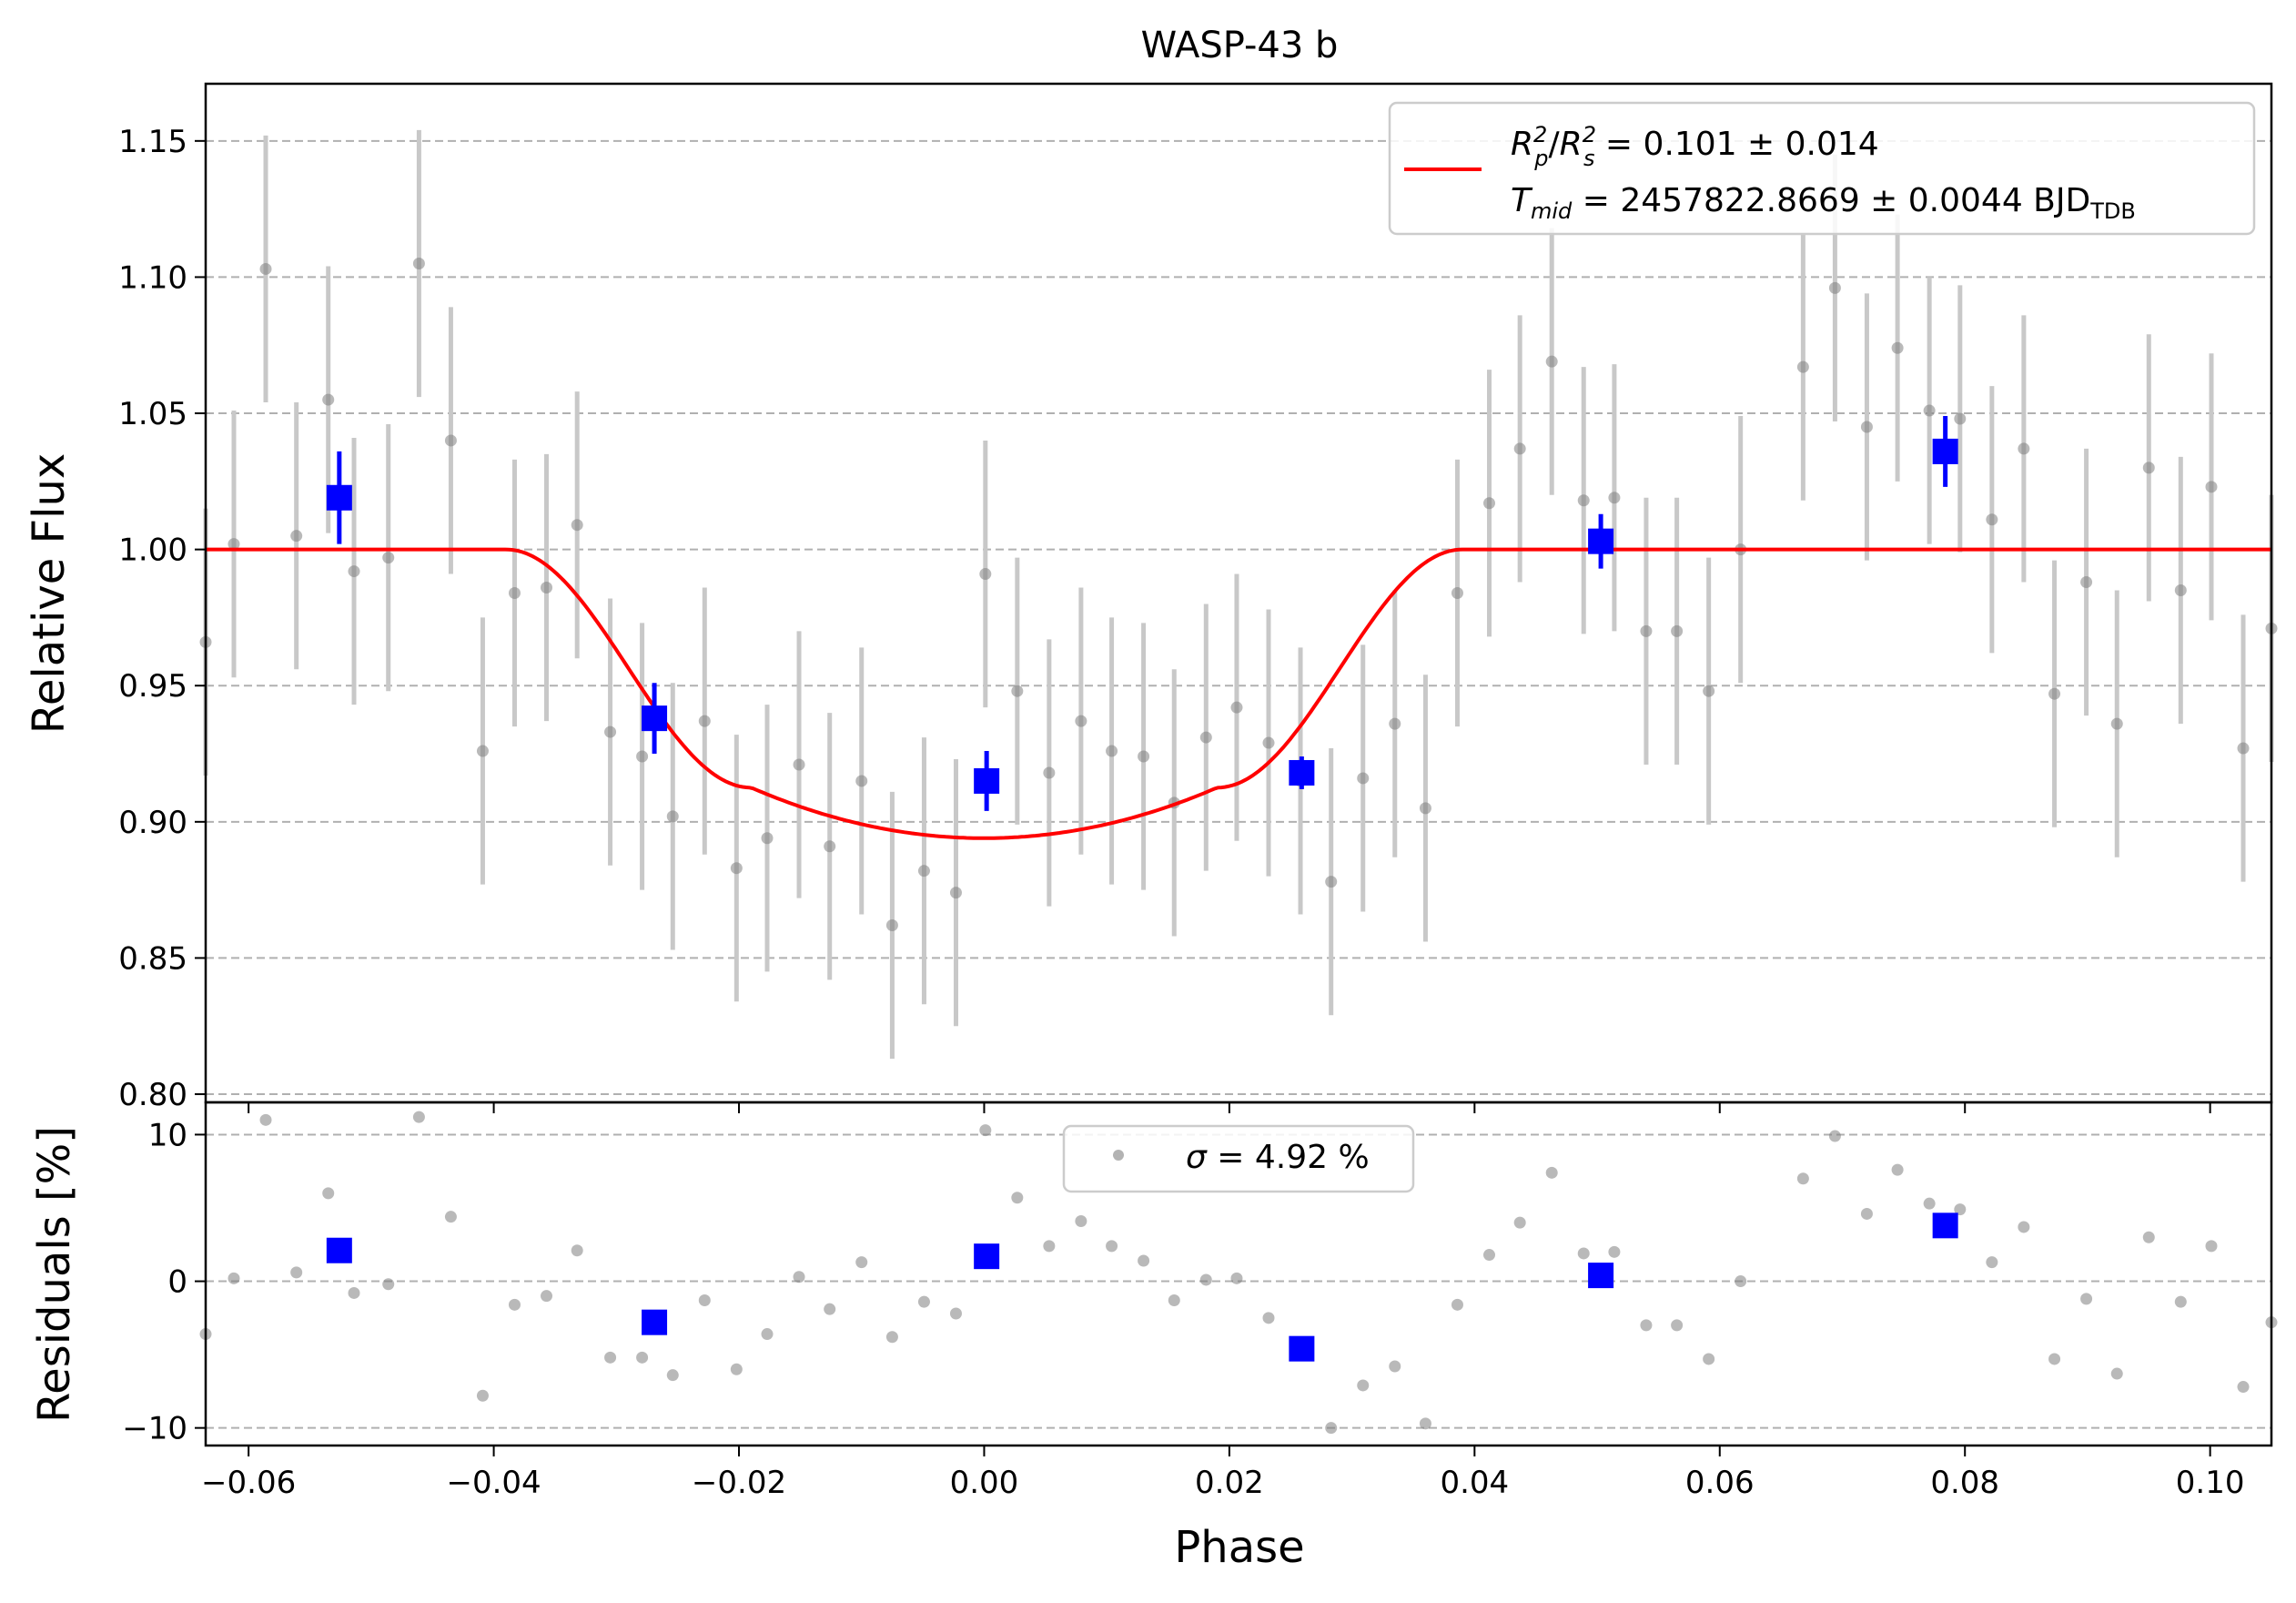 The image size is (2296, 1603). Describe the element at coordinates (162, 618) in the screenshot. I see `top-y-ticks: 0.80 0.85 0.90 0.95 1.00 1.05 1.10 1.15` at that location.